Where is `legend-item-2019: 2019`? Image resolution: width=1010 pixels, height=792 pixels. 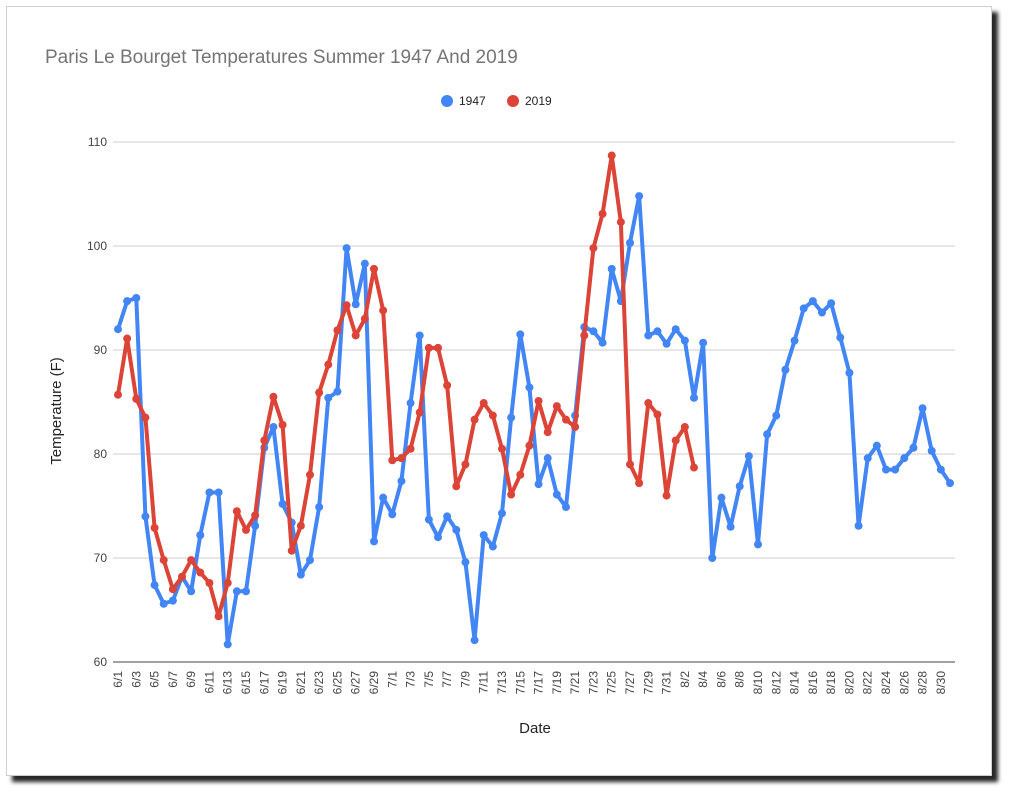
legend-item-2019: 2019 is located at coordinates (529, 101).